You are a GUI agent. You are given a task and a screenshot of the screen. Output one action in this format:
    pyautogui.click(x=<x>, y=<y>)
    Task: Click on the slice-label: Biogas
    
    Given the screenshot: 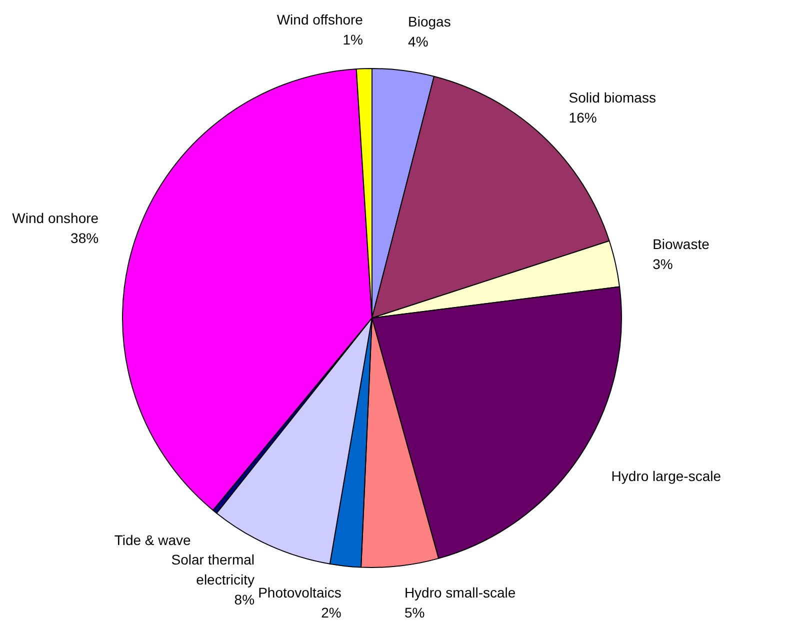 What is the action you would take?
    pyautogui.click(x=429, y=22)
    